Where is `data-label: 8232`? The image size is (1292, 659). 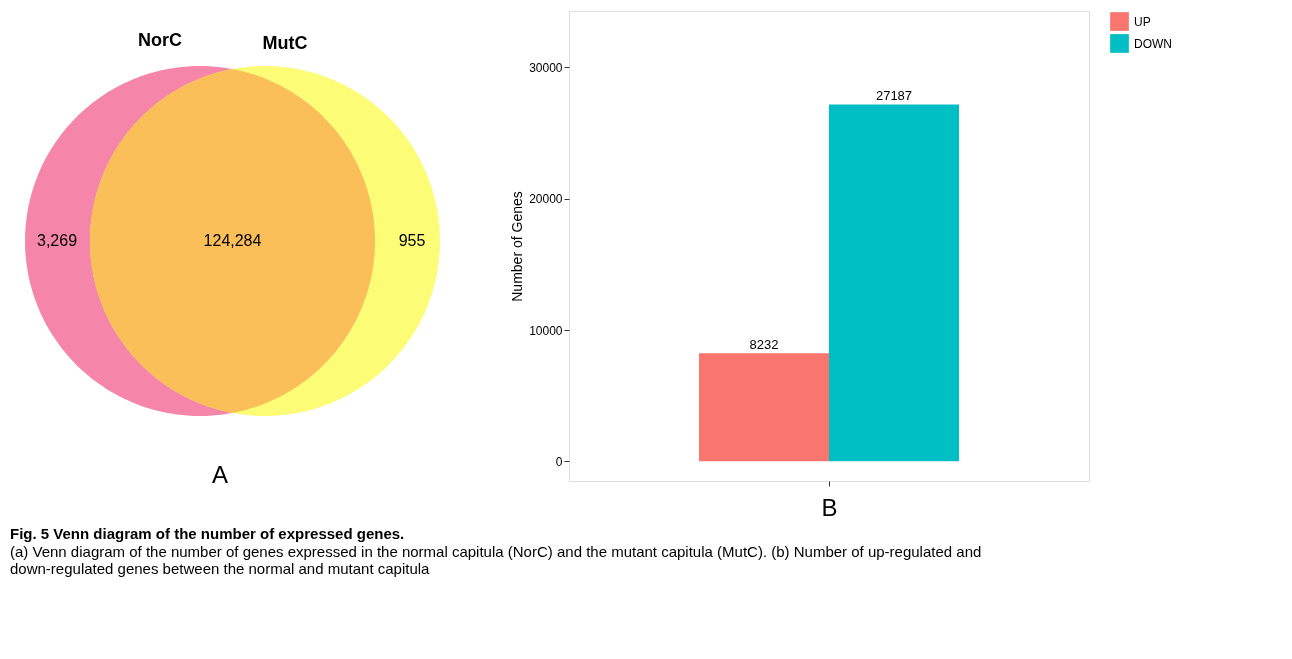
data-label: 8232 is located at coordinates (764, 345).